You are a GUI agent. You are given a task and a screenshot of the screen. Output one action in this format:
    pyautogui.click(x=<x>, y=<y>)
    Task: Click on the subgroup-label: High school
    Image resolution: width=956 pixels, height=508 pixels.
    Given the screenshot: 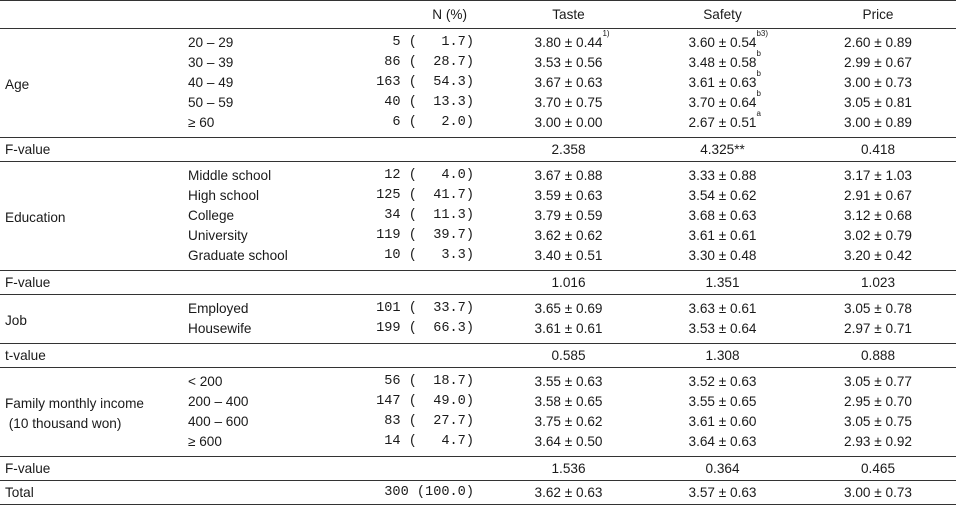 What is the action you would take?
    pyautogui.click(x=224, y=195)
    